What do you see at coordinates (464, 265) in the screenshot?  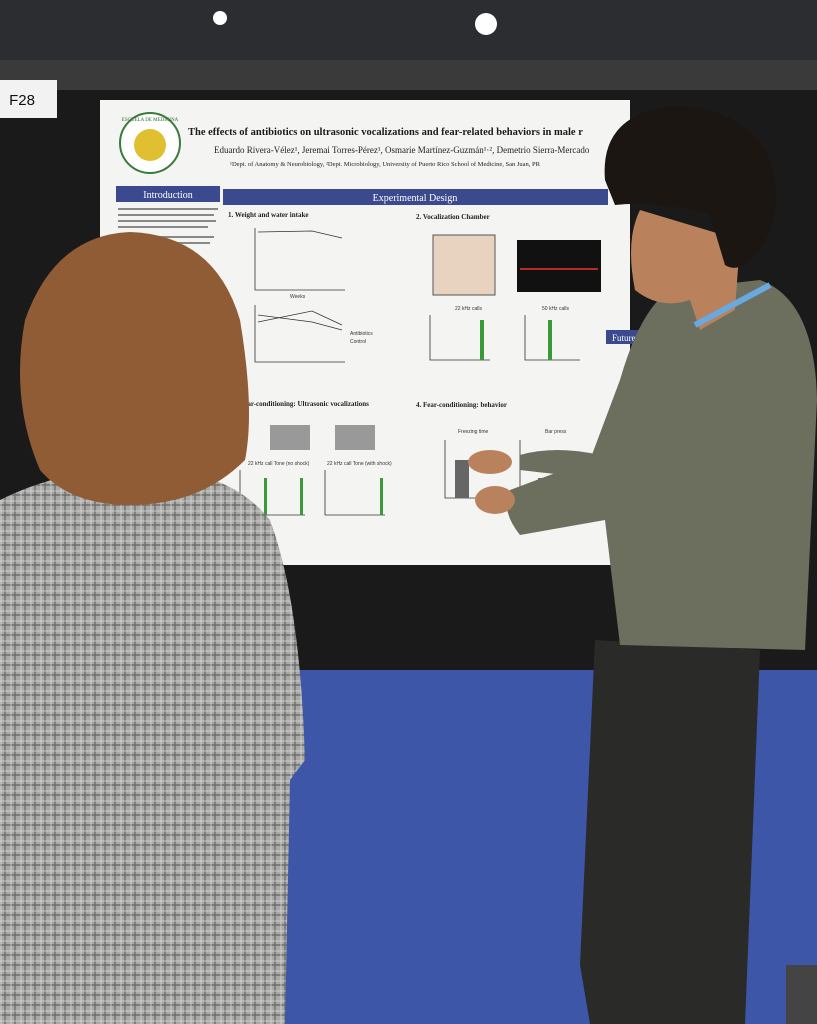 I see `chamber-image` at bounding box center [464, 265].